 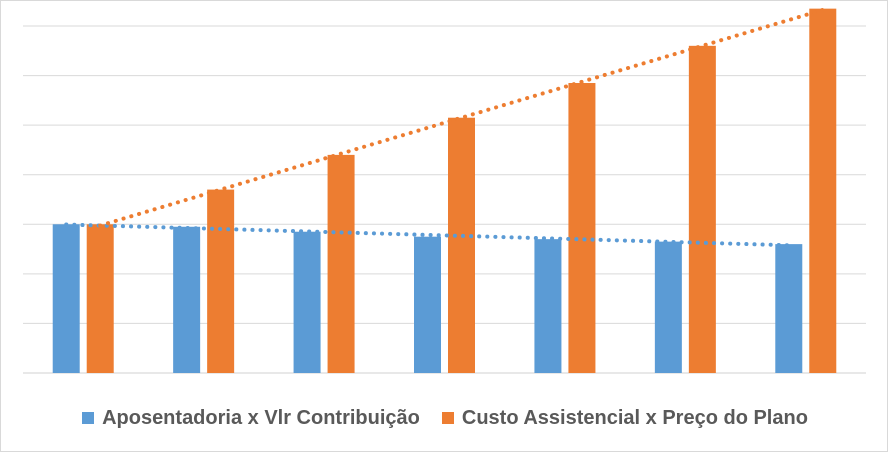 What do you see at coordinates (634, 417) in the screenshot?
I see `legend-label-series-2: Custo Assistencial x Preço do Plano` at bounding box center [634, 417].